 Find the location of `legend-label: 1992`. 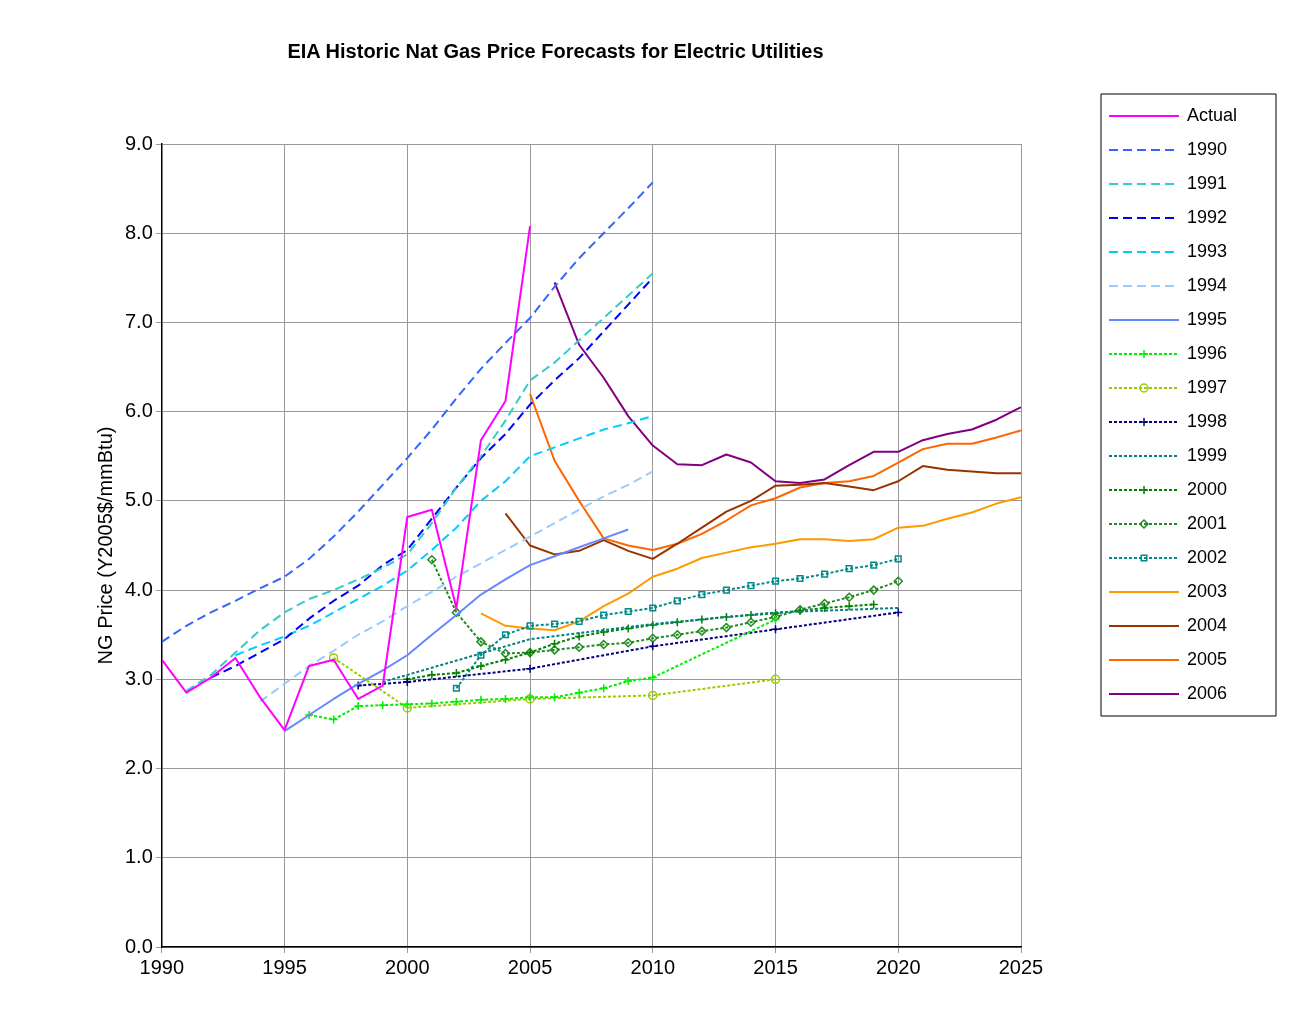

legend-label: 1992 is located at coordinates (1207, 216).